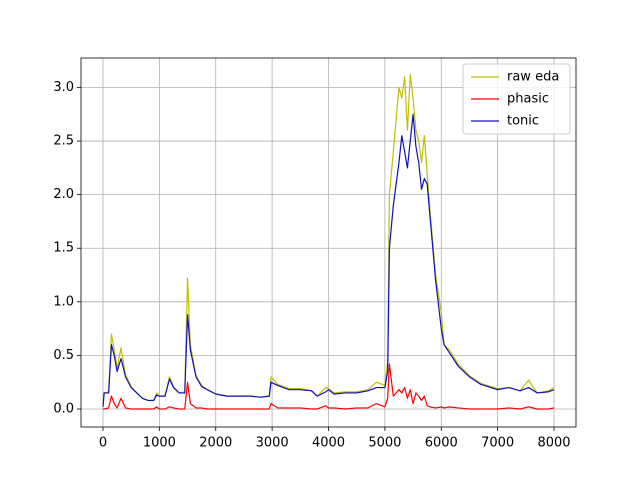 Image resolution: width=640 pixels, height=480 pixels. What do you see at coordinates (497, 443) in the screenshot?
I see `x-tick-label: 7000` at bounding box center [497, 443].